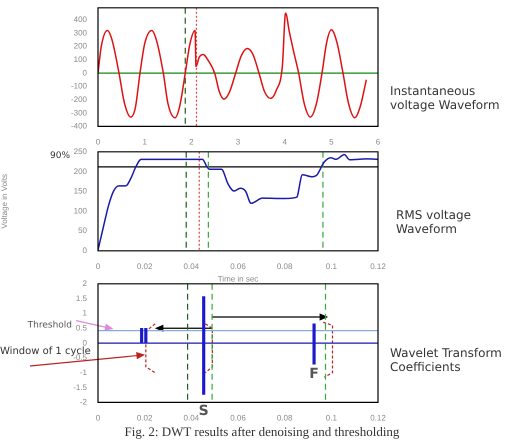 Image resolution: width=524 pixels, height=442 pixels. I want to click on text: 90%, so click(60, 156).